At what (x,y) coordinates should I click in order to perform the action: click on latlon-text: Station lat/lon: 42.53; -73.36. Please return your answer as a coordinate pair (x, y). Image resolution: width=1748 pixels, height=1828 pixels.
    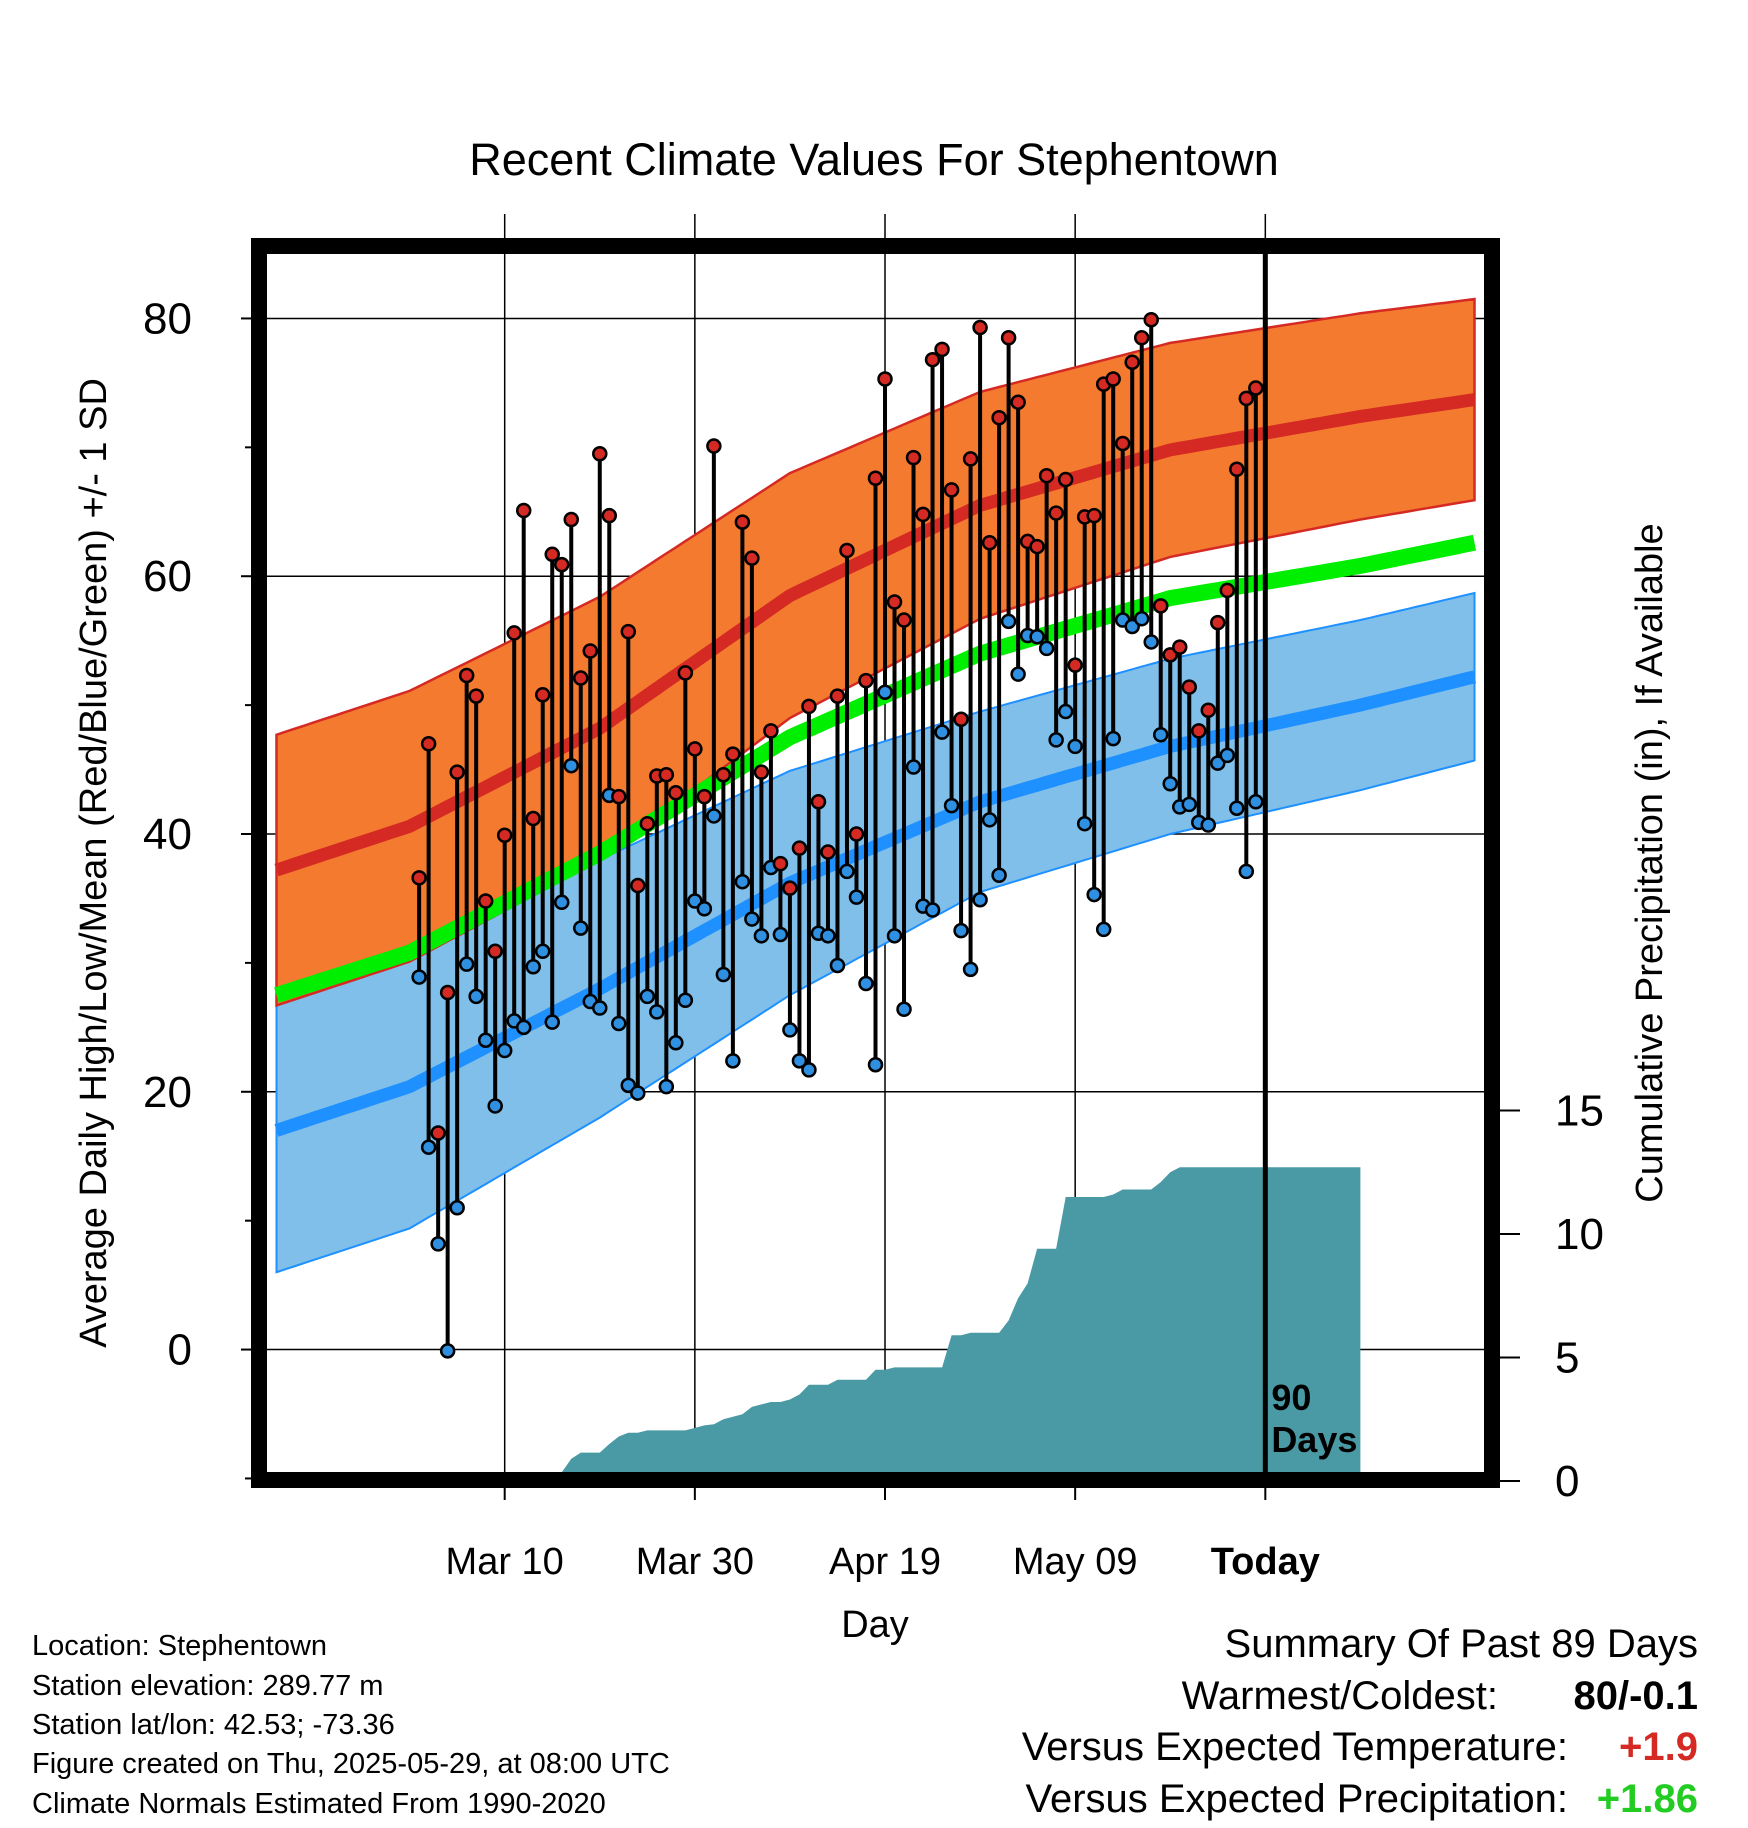
    Looking at the image, I should click on (213, 1725).